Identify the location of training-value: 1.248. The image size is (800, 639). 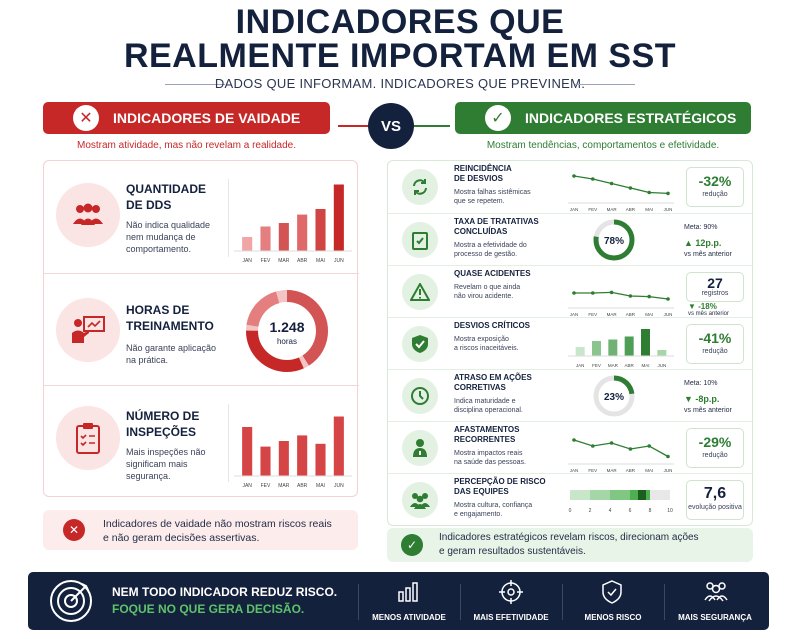
(286, 327).